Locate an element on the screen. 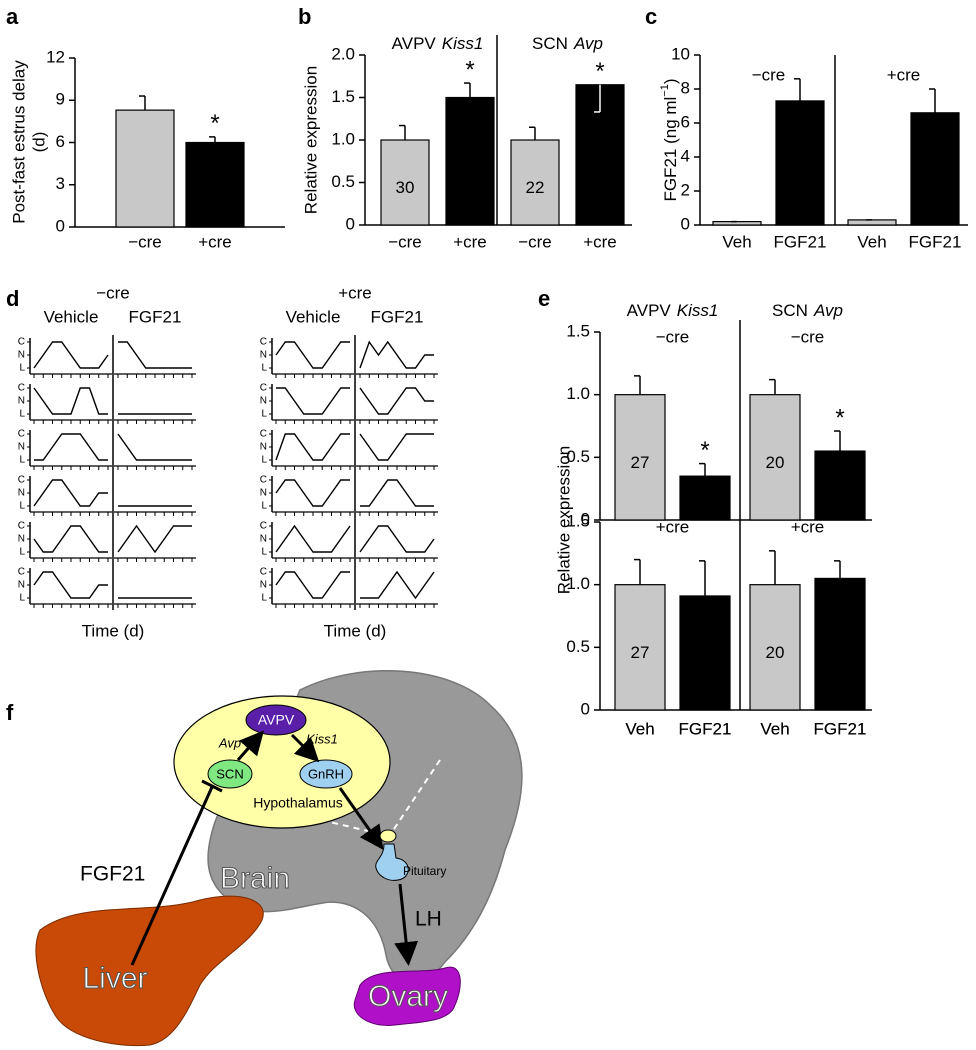  edge-label: Avp is located at coordinates (229, 742).